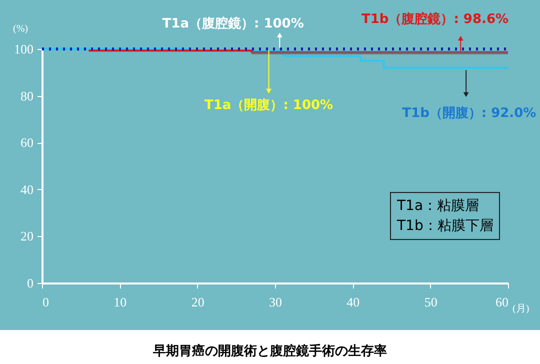 This screenshot has width=540, height=364. What do you see at coordinates (431, 302) in the screenshot?
I see `x-tick-label: 50` at bounding box center [431, 302].